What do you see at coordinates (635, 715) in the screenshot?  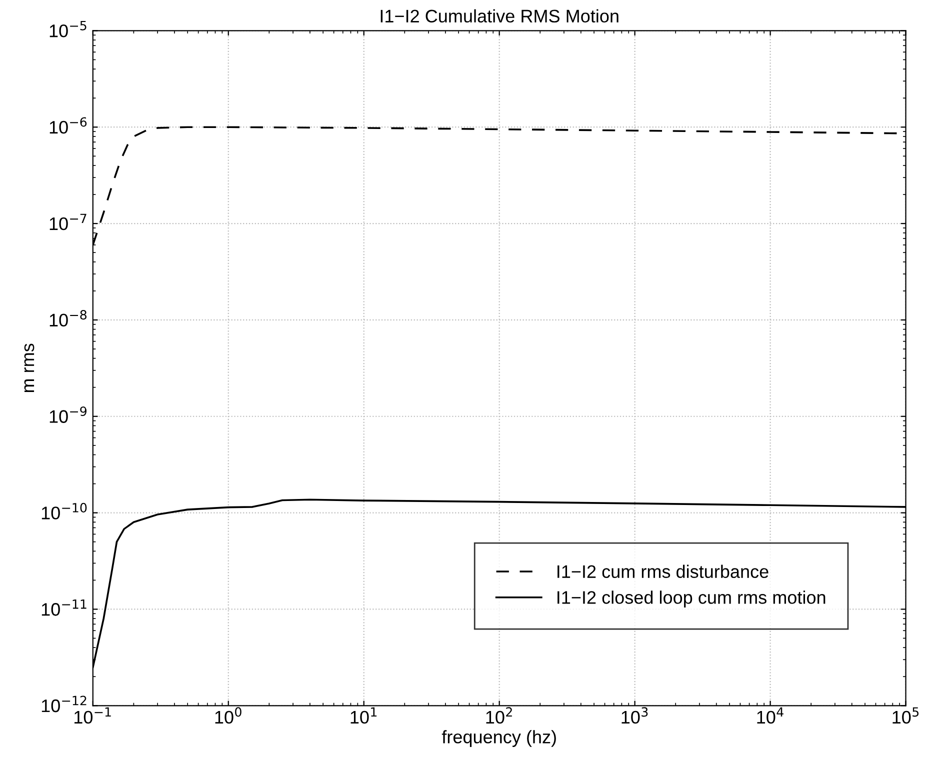 I see `x-tick-label: 10$^{3}$` at bounding box center [635, 715].